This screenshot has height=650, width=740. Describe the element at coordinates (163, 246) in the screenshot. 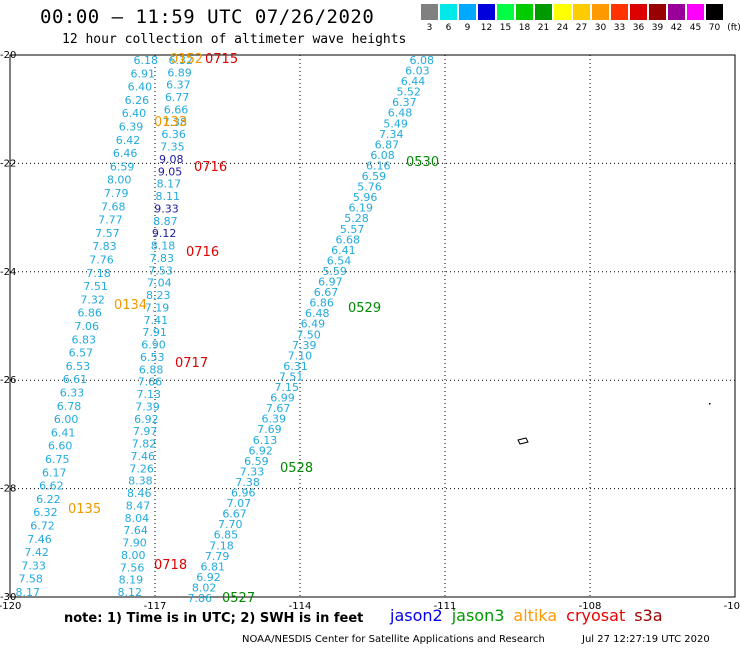

I see `track-b-value: 8.18` at that location.